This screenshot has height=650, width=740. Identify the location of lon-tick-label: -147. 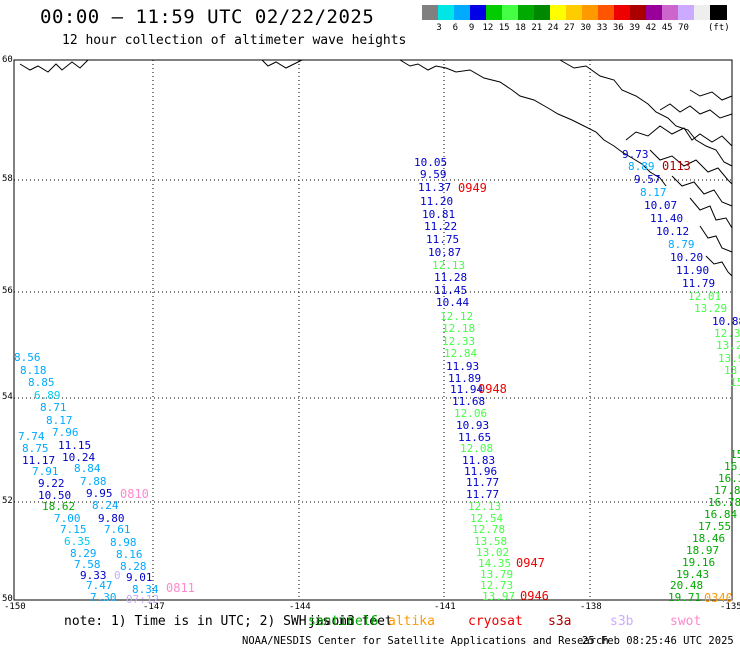
(154, 607).